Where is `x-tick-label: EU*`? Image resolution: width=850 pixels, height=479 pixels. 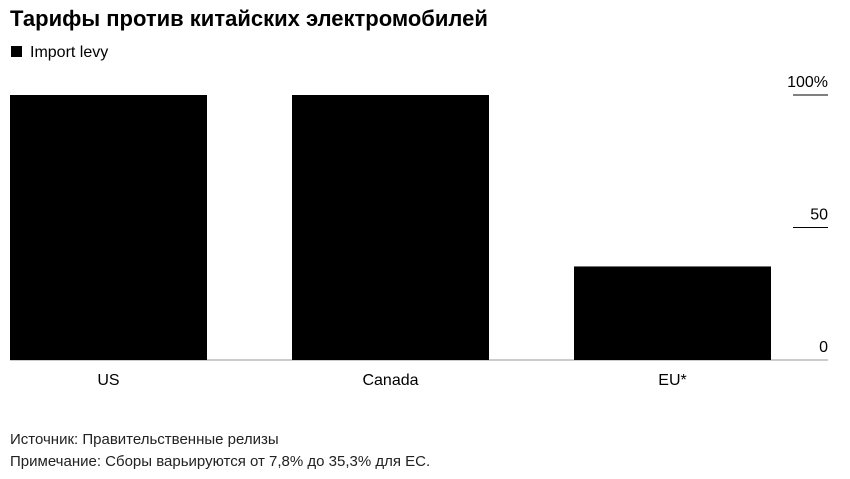 x-tick-label: EU* is located at coordinates (672, 380).